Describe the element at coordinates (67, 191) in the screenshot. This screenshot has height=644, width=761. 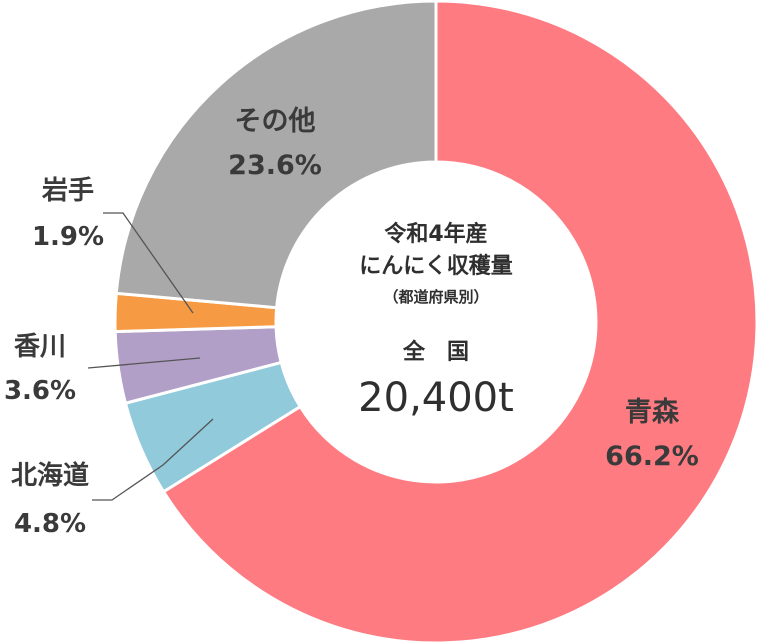
I see `slice-3-name-label: 岩手` at that location.